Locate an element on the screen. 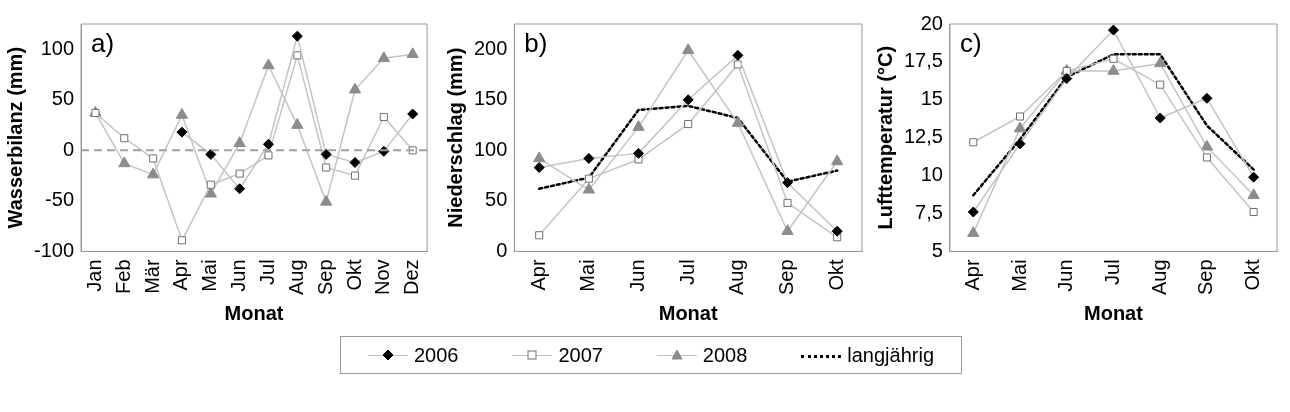  y-tick-label: 200 is located at coordinates (490, 47).